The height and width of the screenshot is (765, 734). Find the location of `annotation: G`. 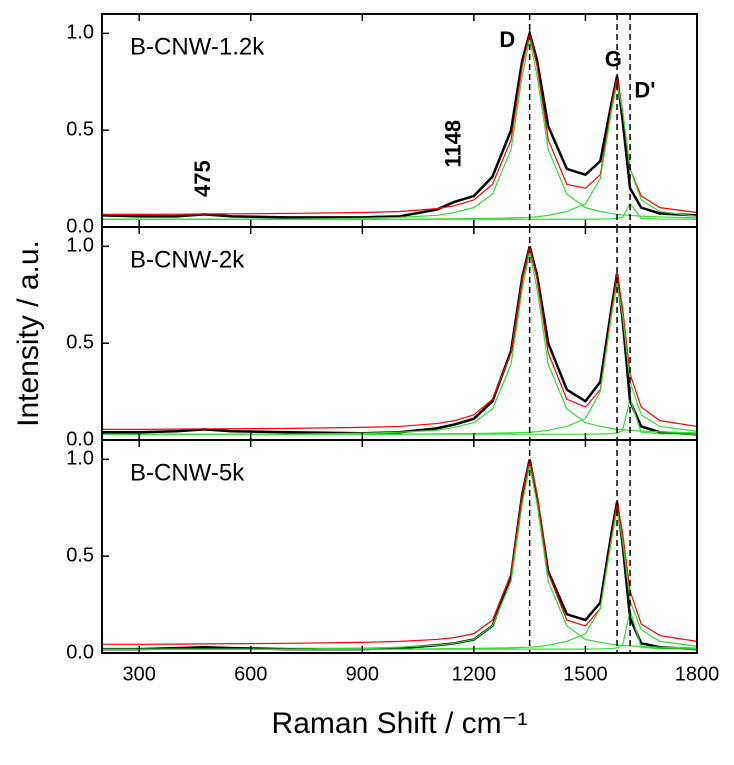

annotation: G is located at coordinates (613, 58).